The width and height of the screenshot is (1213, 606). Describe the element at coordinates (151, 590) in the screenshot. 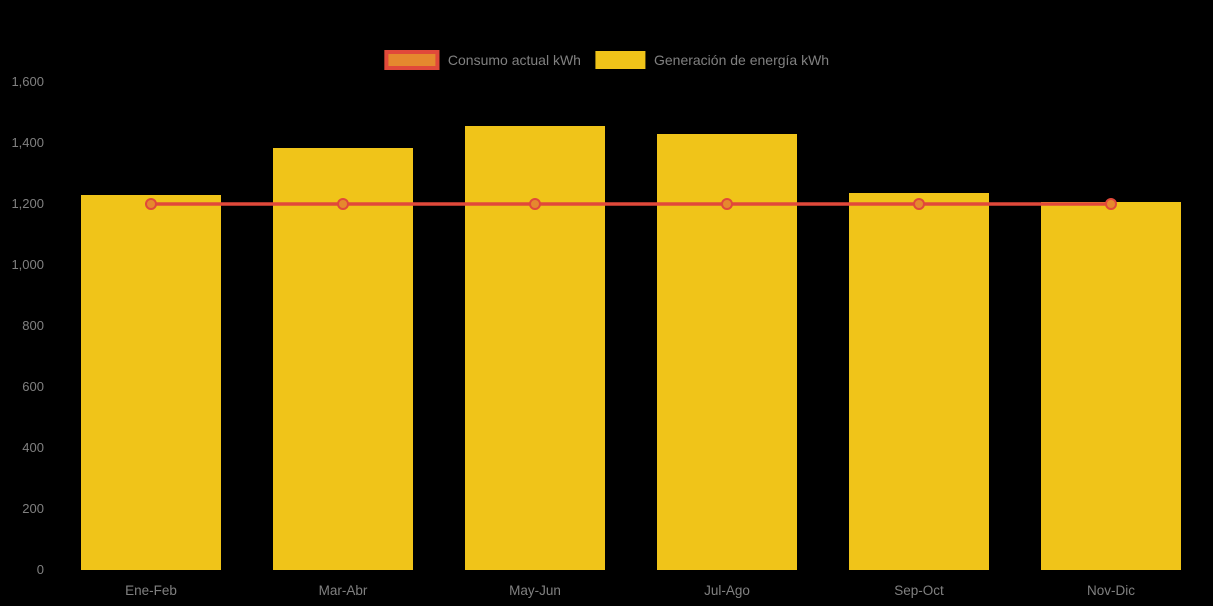

I see `x-tick-label-Ene-Feb: Ene-Feb` at that location.